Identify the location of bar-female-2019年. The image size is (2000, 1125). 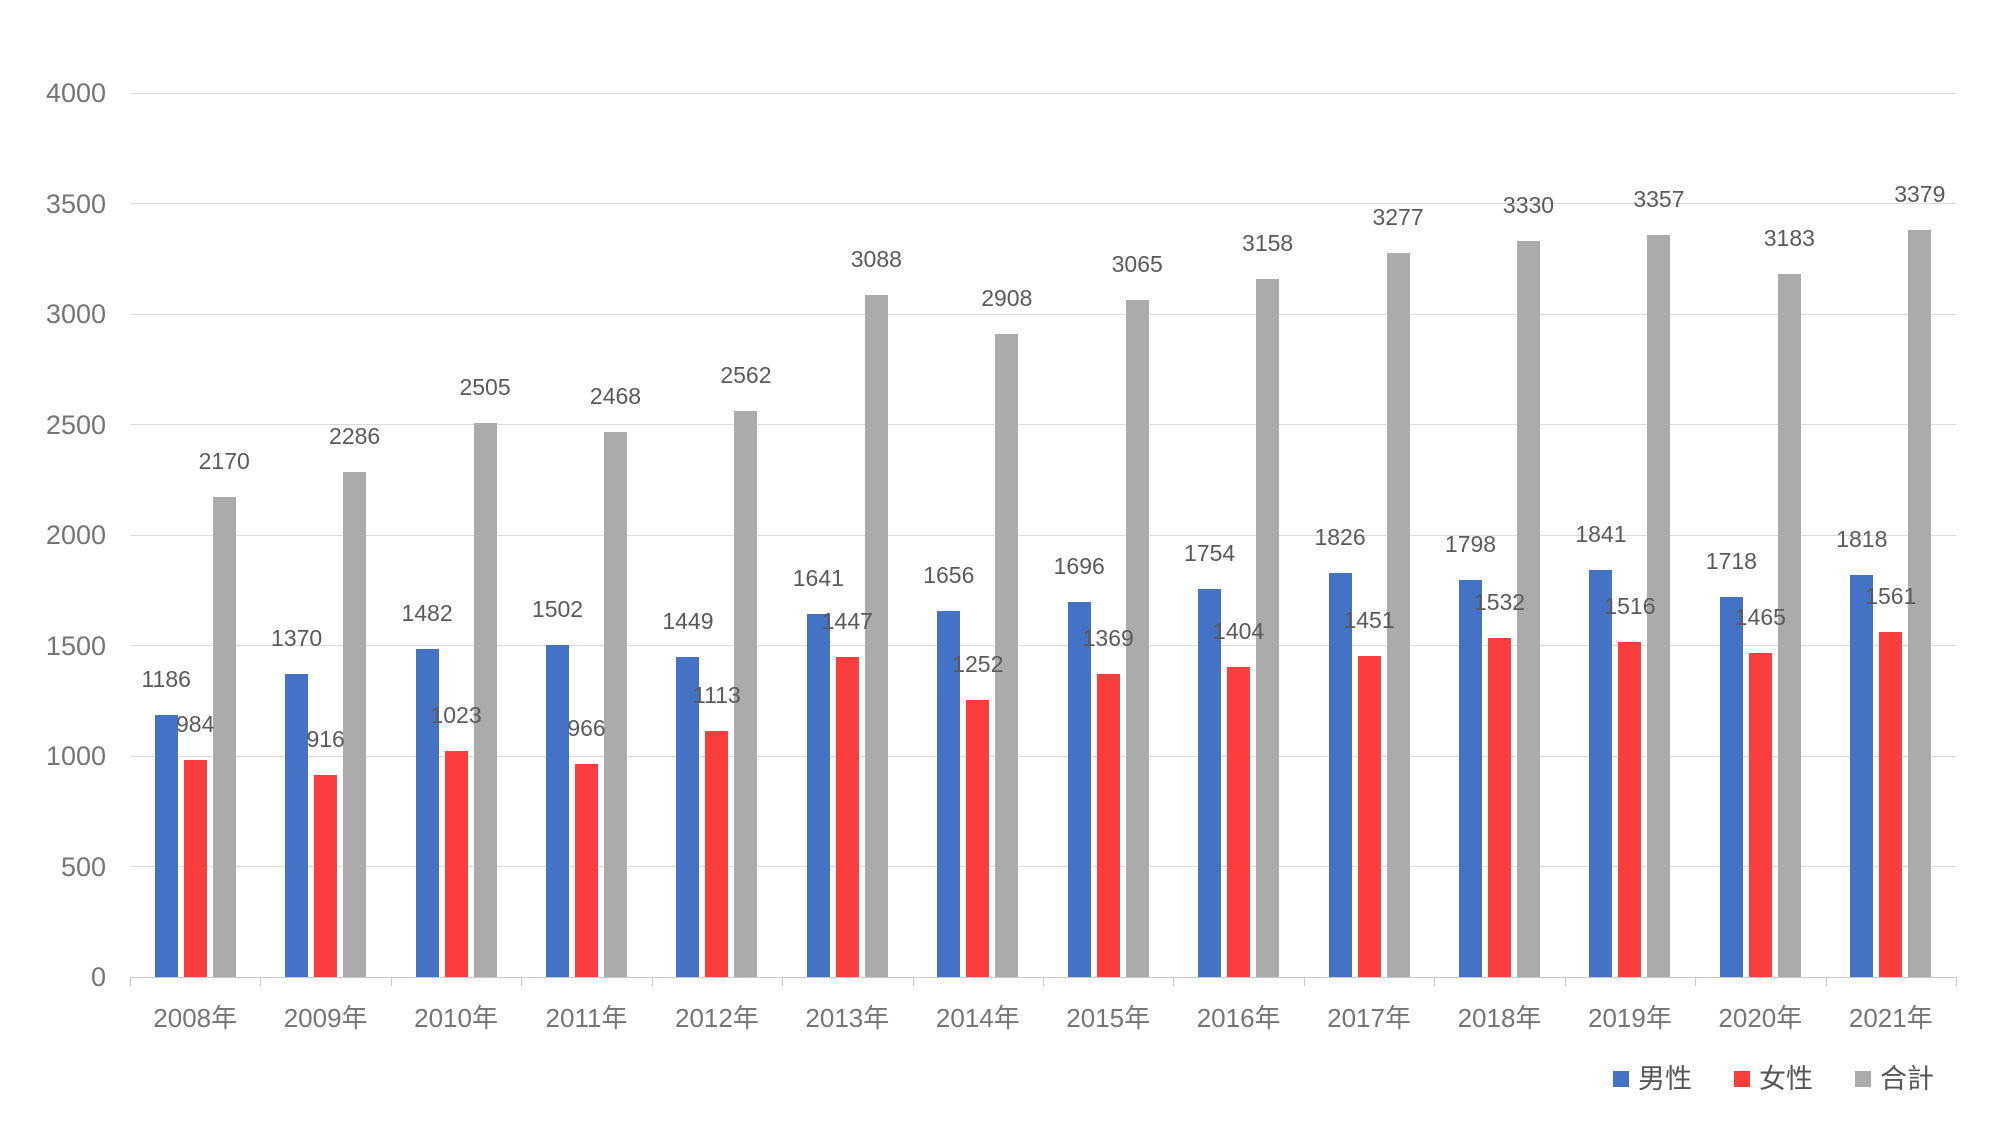
(1630, 809).